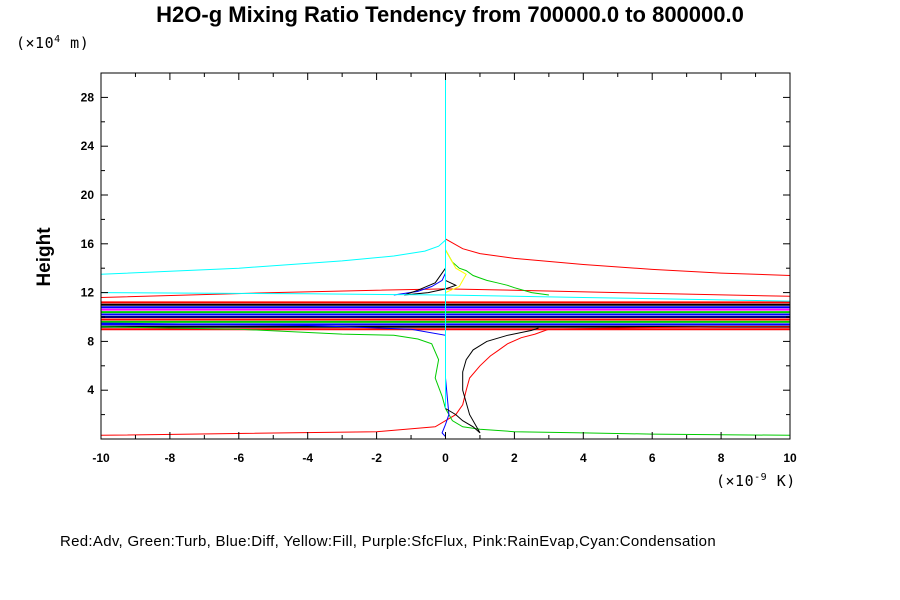 The height and width of the screenshot is (600, 900). I want to click on y-tick-label: 4, so click(90, 390).